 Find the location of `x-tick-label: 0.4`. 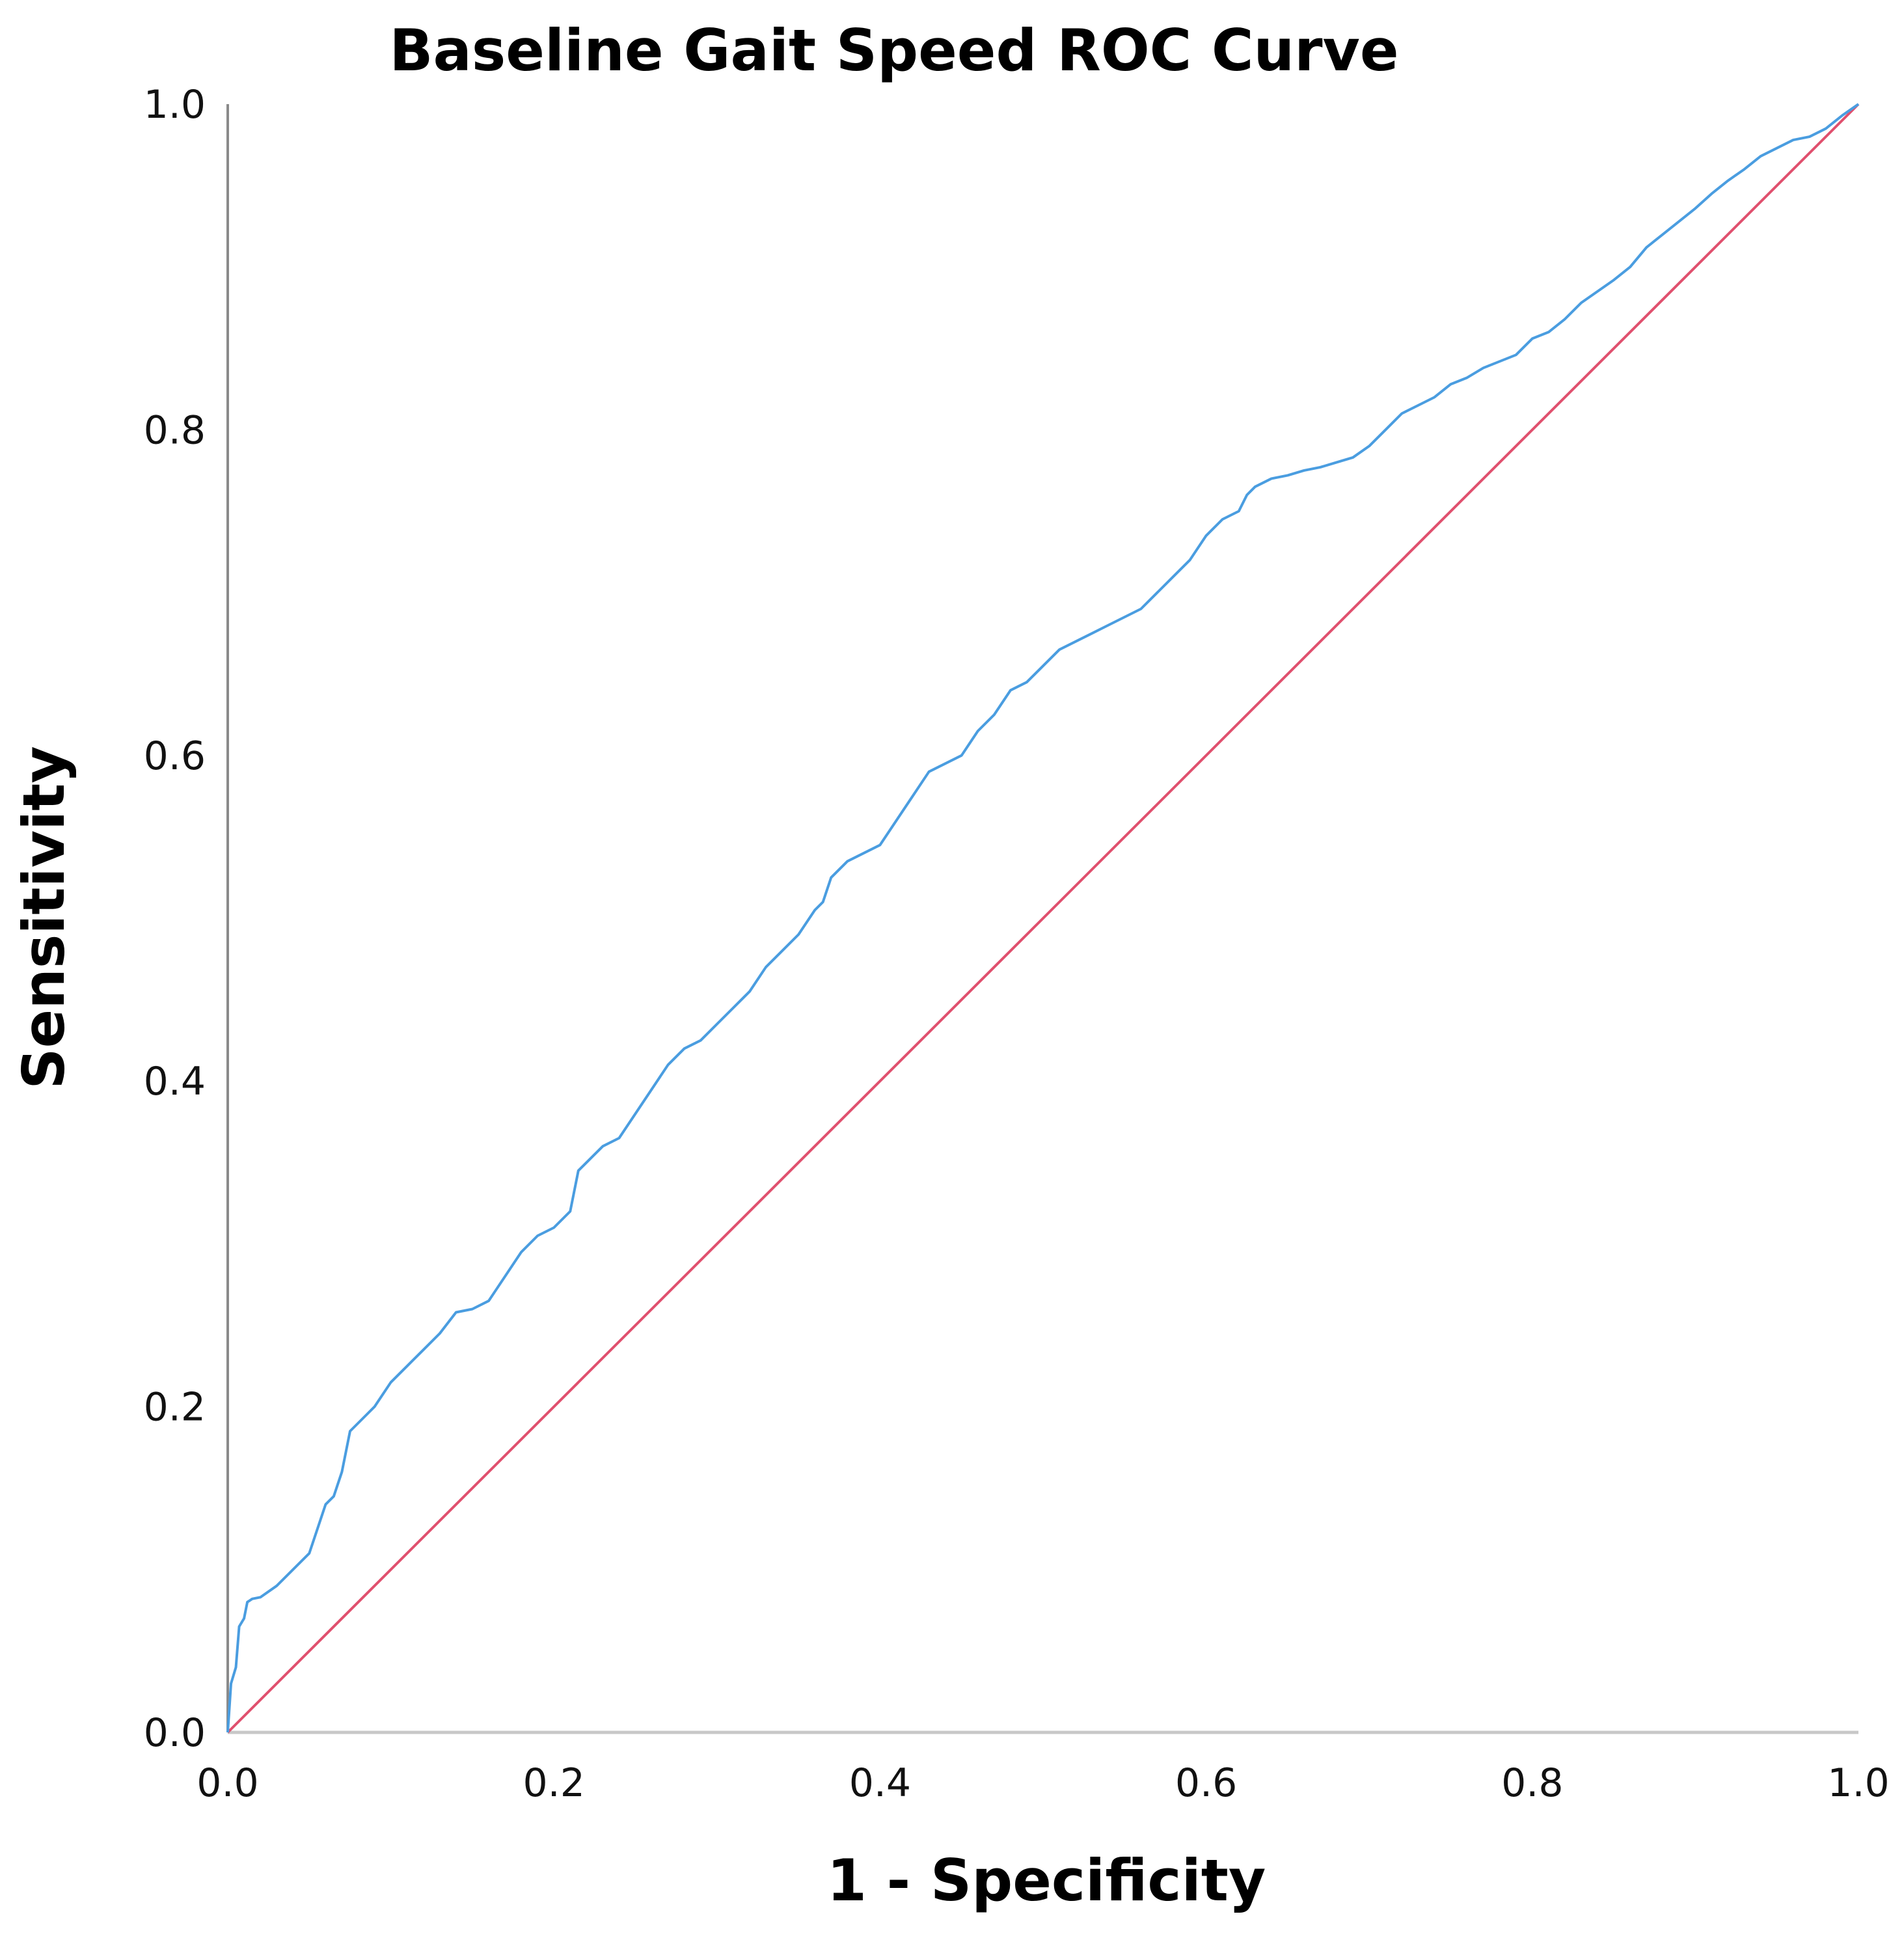

x-tick-label: 0.4 is located at coordinates (880, 1783).